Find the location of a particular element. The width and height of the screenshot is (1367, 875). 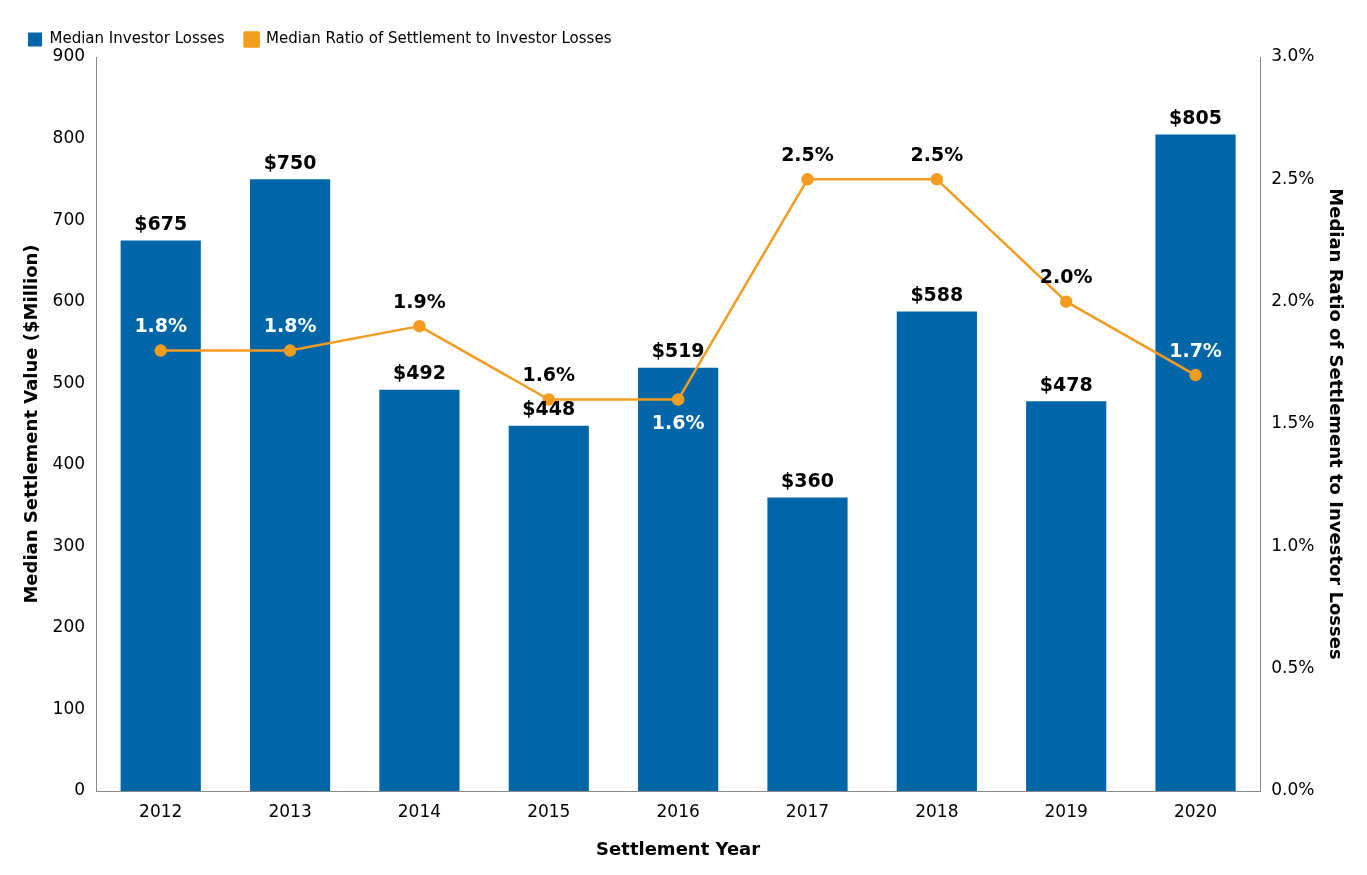

x-tick-label: 2016 is located at coordinates (678, 810).